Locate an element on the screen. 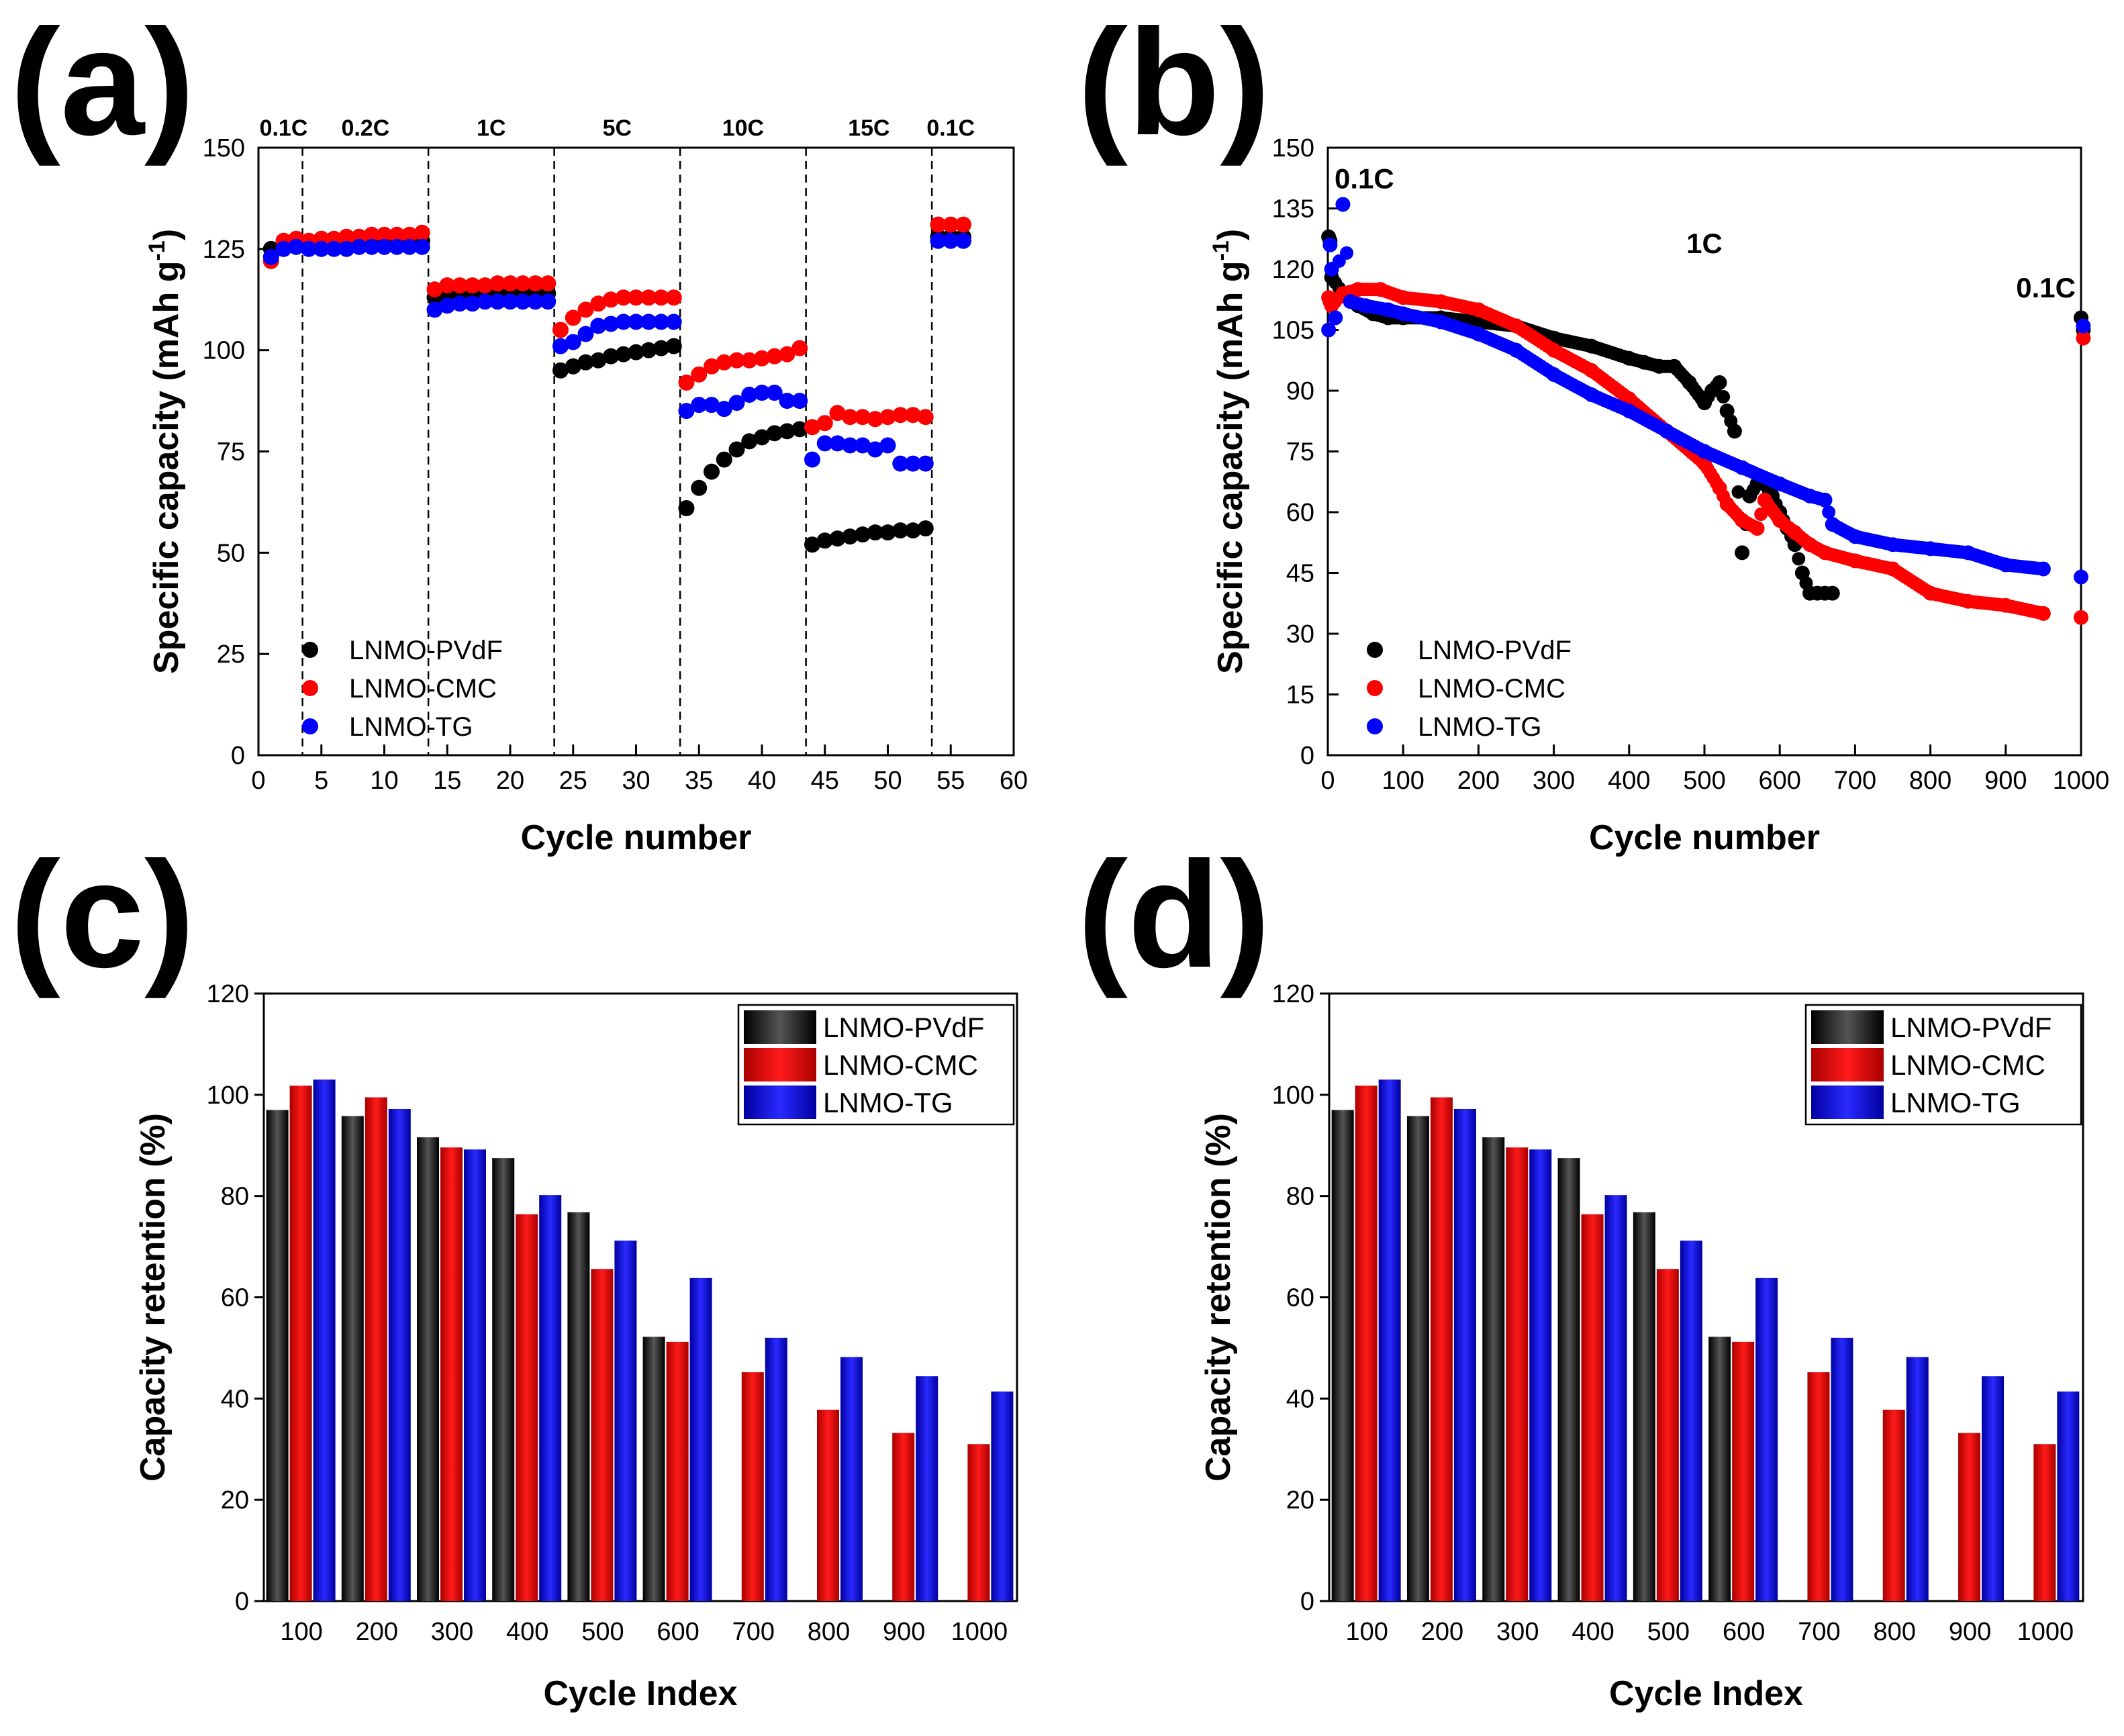 The width and height of the screenshot is (2124, 1736). legend-swatch-lnmo-tg is located at coordinates (1847, 1102).